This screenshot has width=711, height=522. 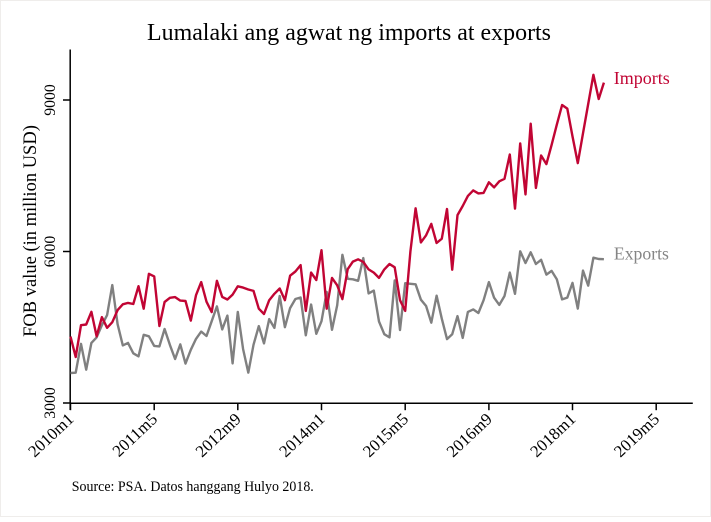 I want to click on svg-text: Exports, so click(x=641, y=254).